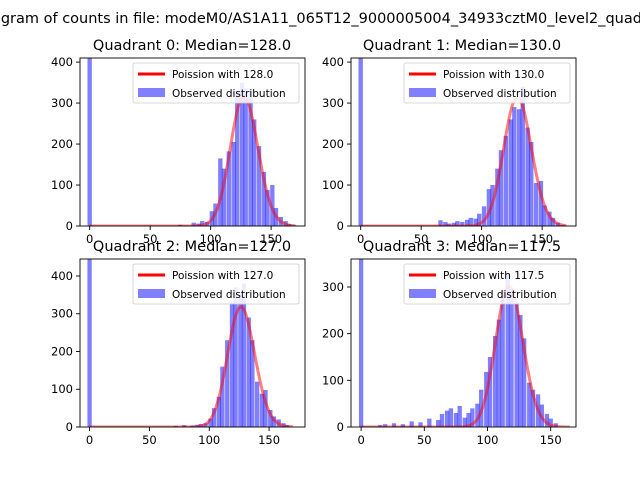  What do you see at coordinates (222, 276) in the screenshot?
I see `legend-line-label: Poission with 127.0` at bounding box center [222, 276].